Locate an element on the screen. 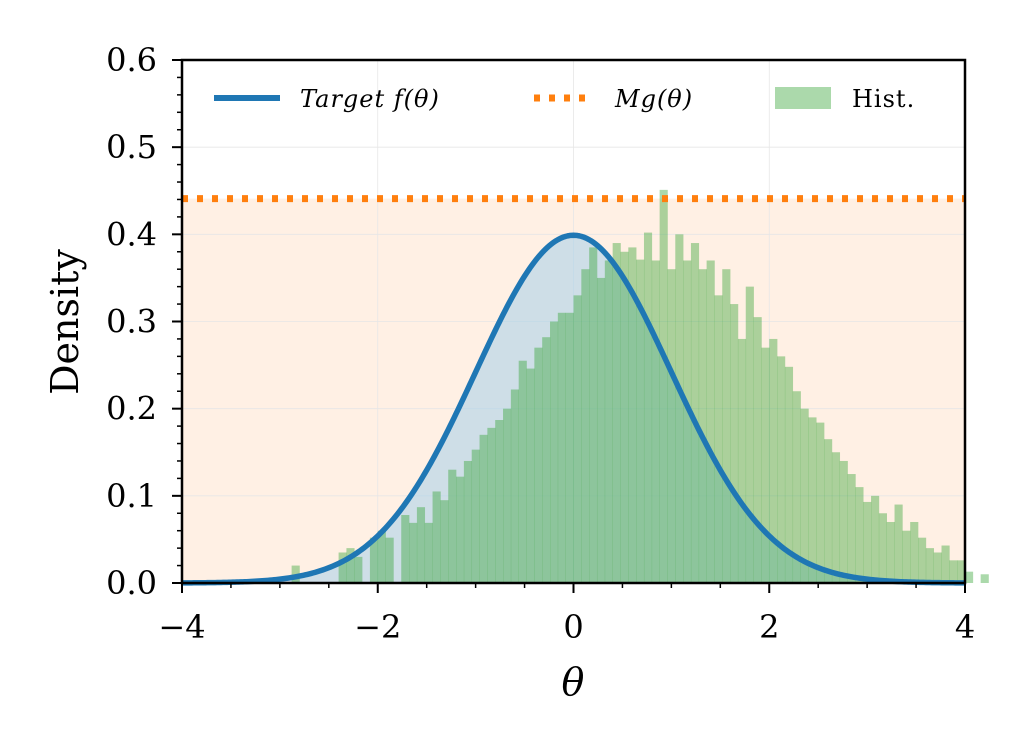 The image size is (1020, 750). x-tick-label: 0 is located at coordinates (573, 627).